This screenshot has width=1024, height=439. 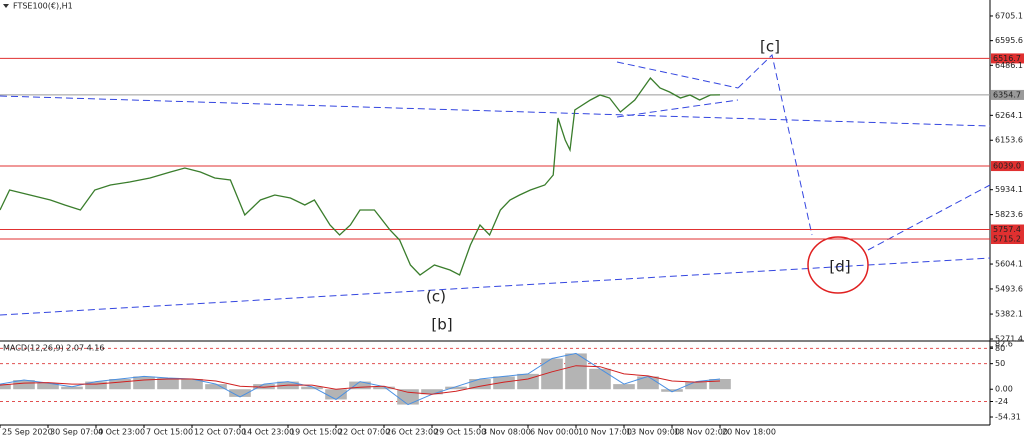 What do you see at coordinates (268, 432) in the screenshot?
I see `x-tick-label: 14 Oct 23:00` at bounding box center [268, 432].